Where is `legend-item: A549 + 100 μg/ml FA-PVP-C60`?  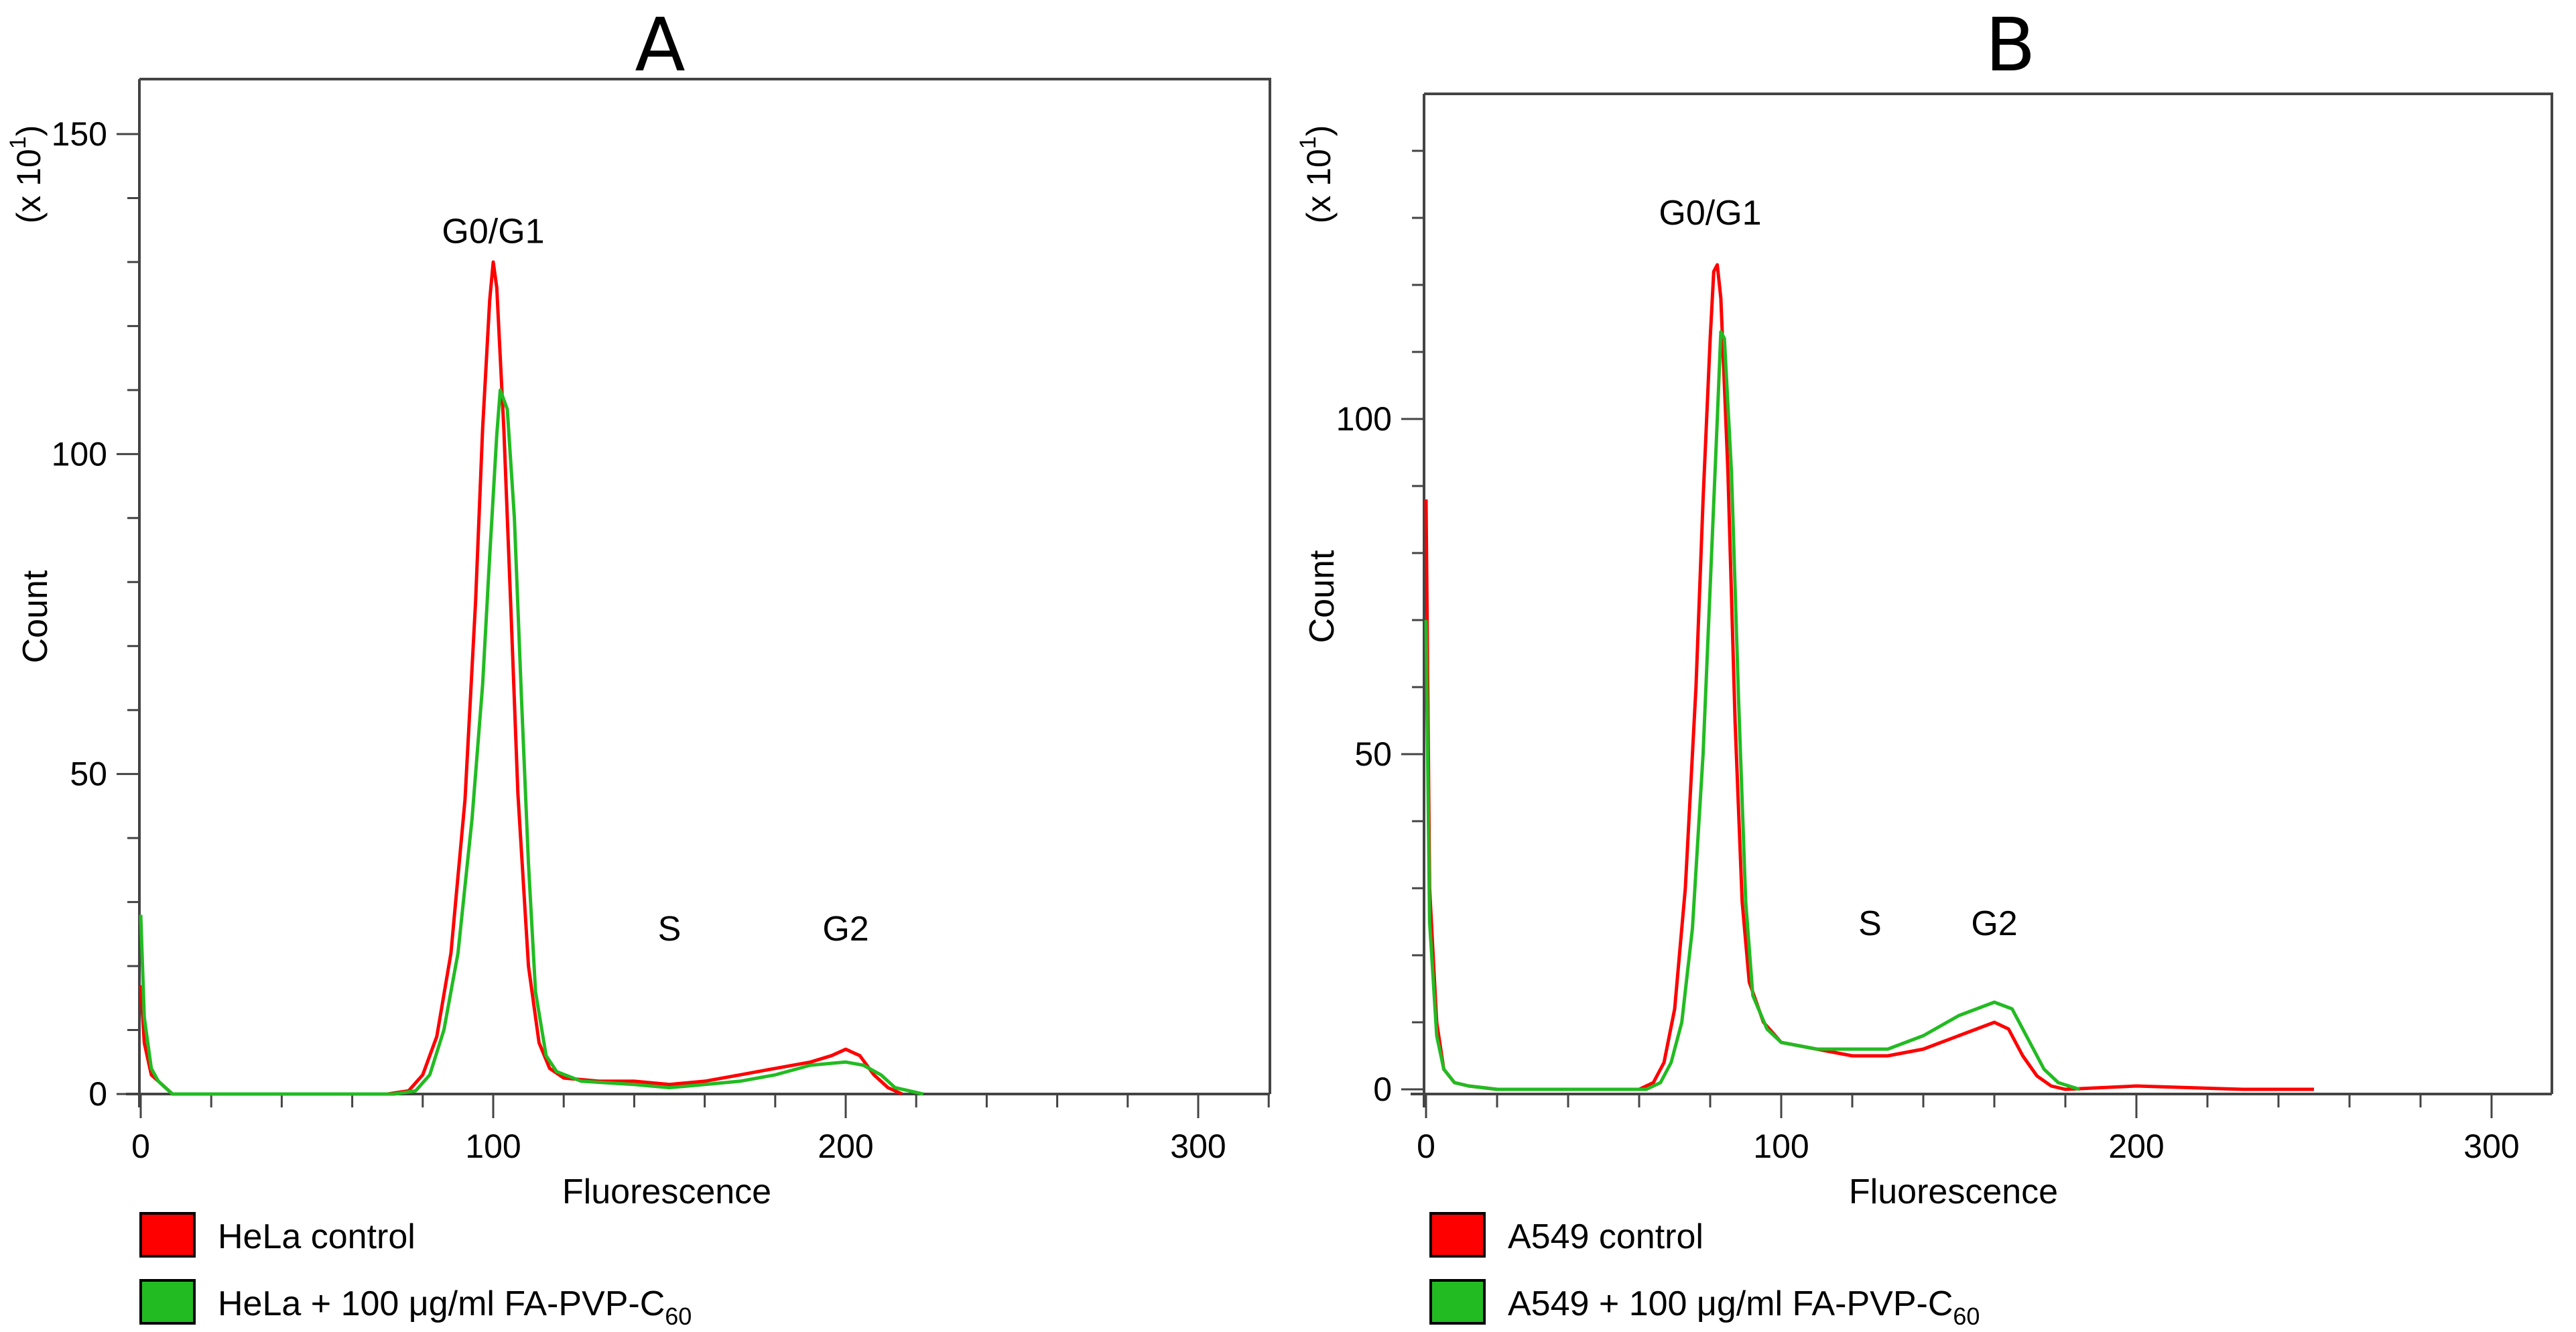 legend-item: A549 + 100 μg/ml FA-PVP-C60 is located at coordinates (1704, 1305).